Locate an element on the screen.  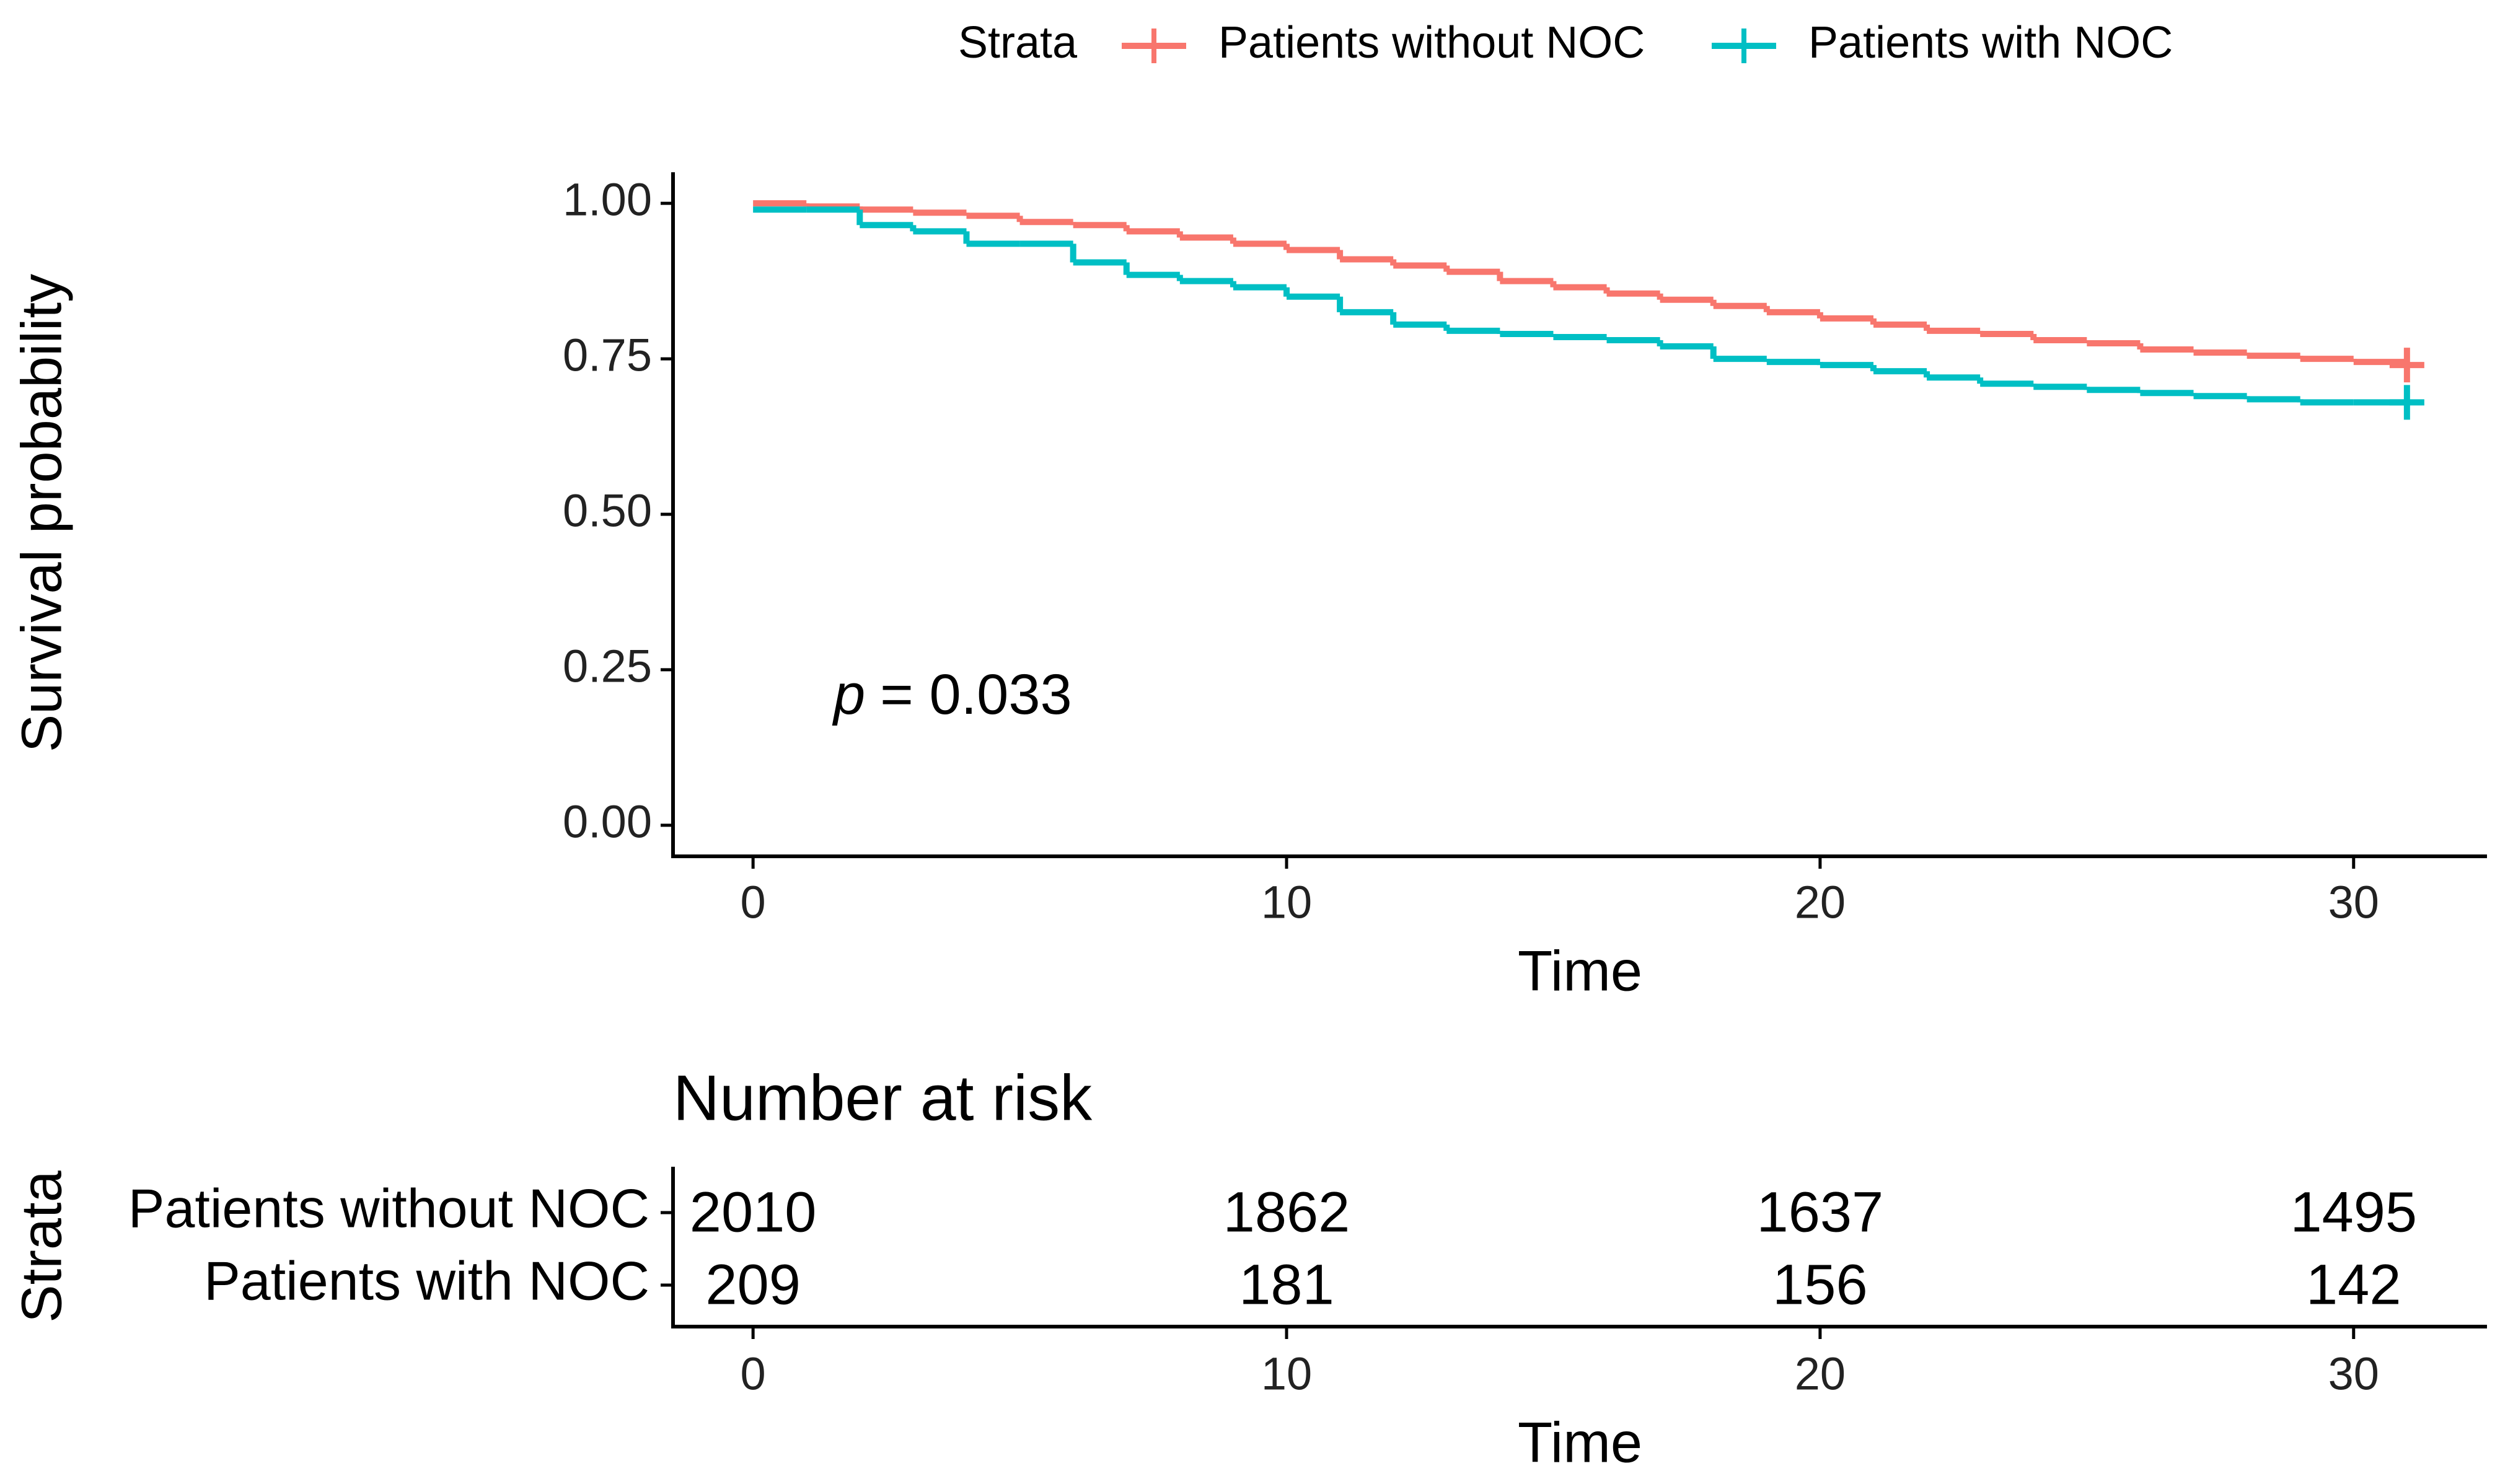
row-label: Patients without NOC is located at coordinates (388, 1208).